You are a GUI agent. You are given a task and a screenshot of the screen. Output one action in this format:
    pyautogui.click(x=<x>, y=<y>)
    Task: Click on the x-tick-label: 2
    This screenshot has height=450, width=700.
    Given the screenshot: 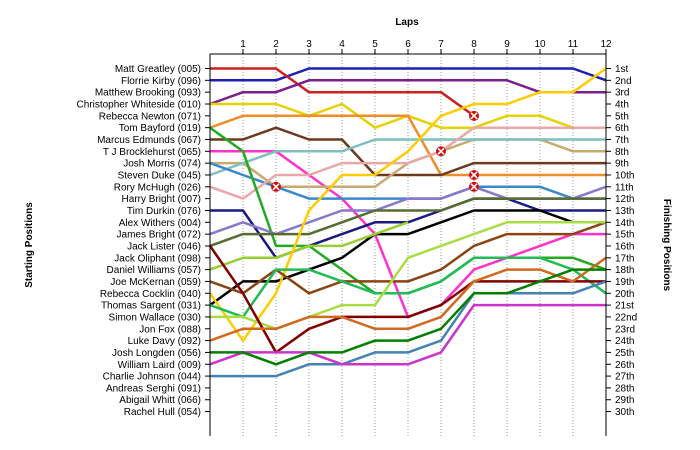 What is the action you would take?
    pyautogui.click(x=276, y=44)
    